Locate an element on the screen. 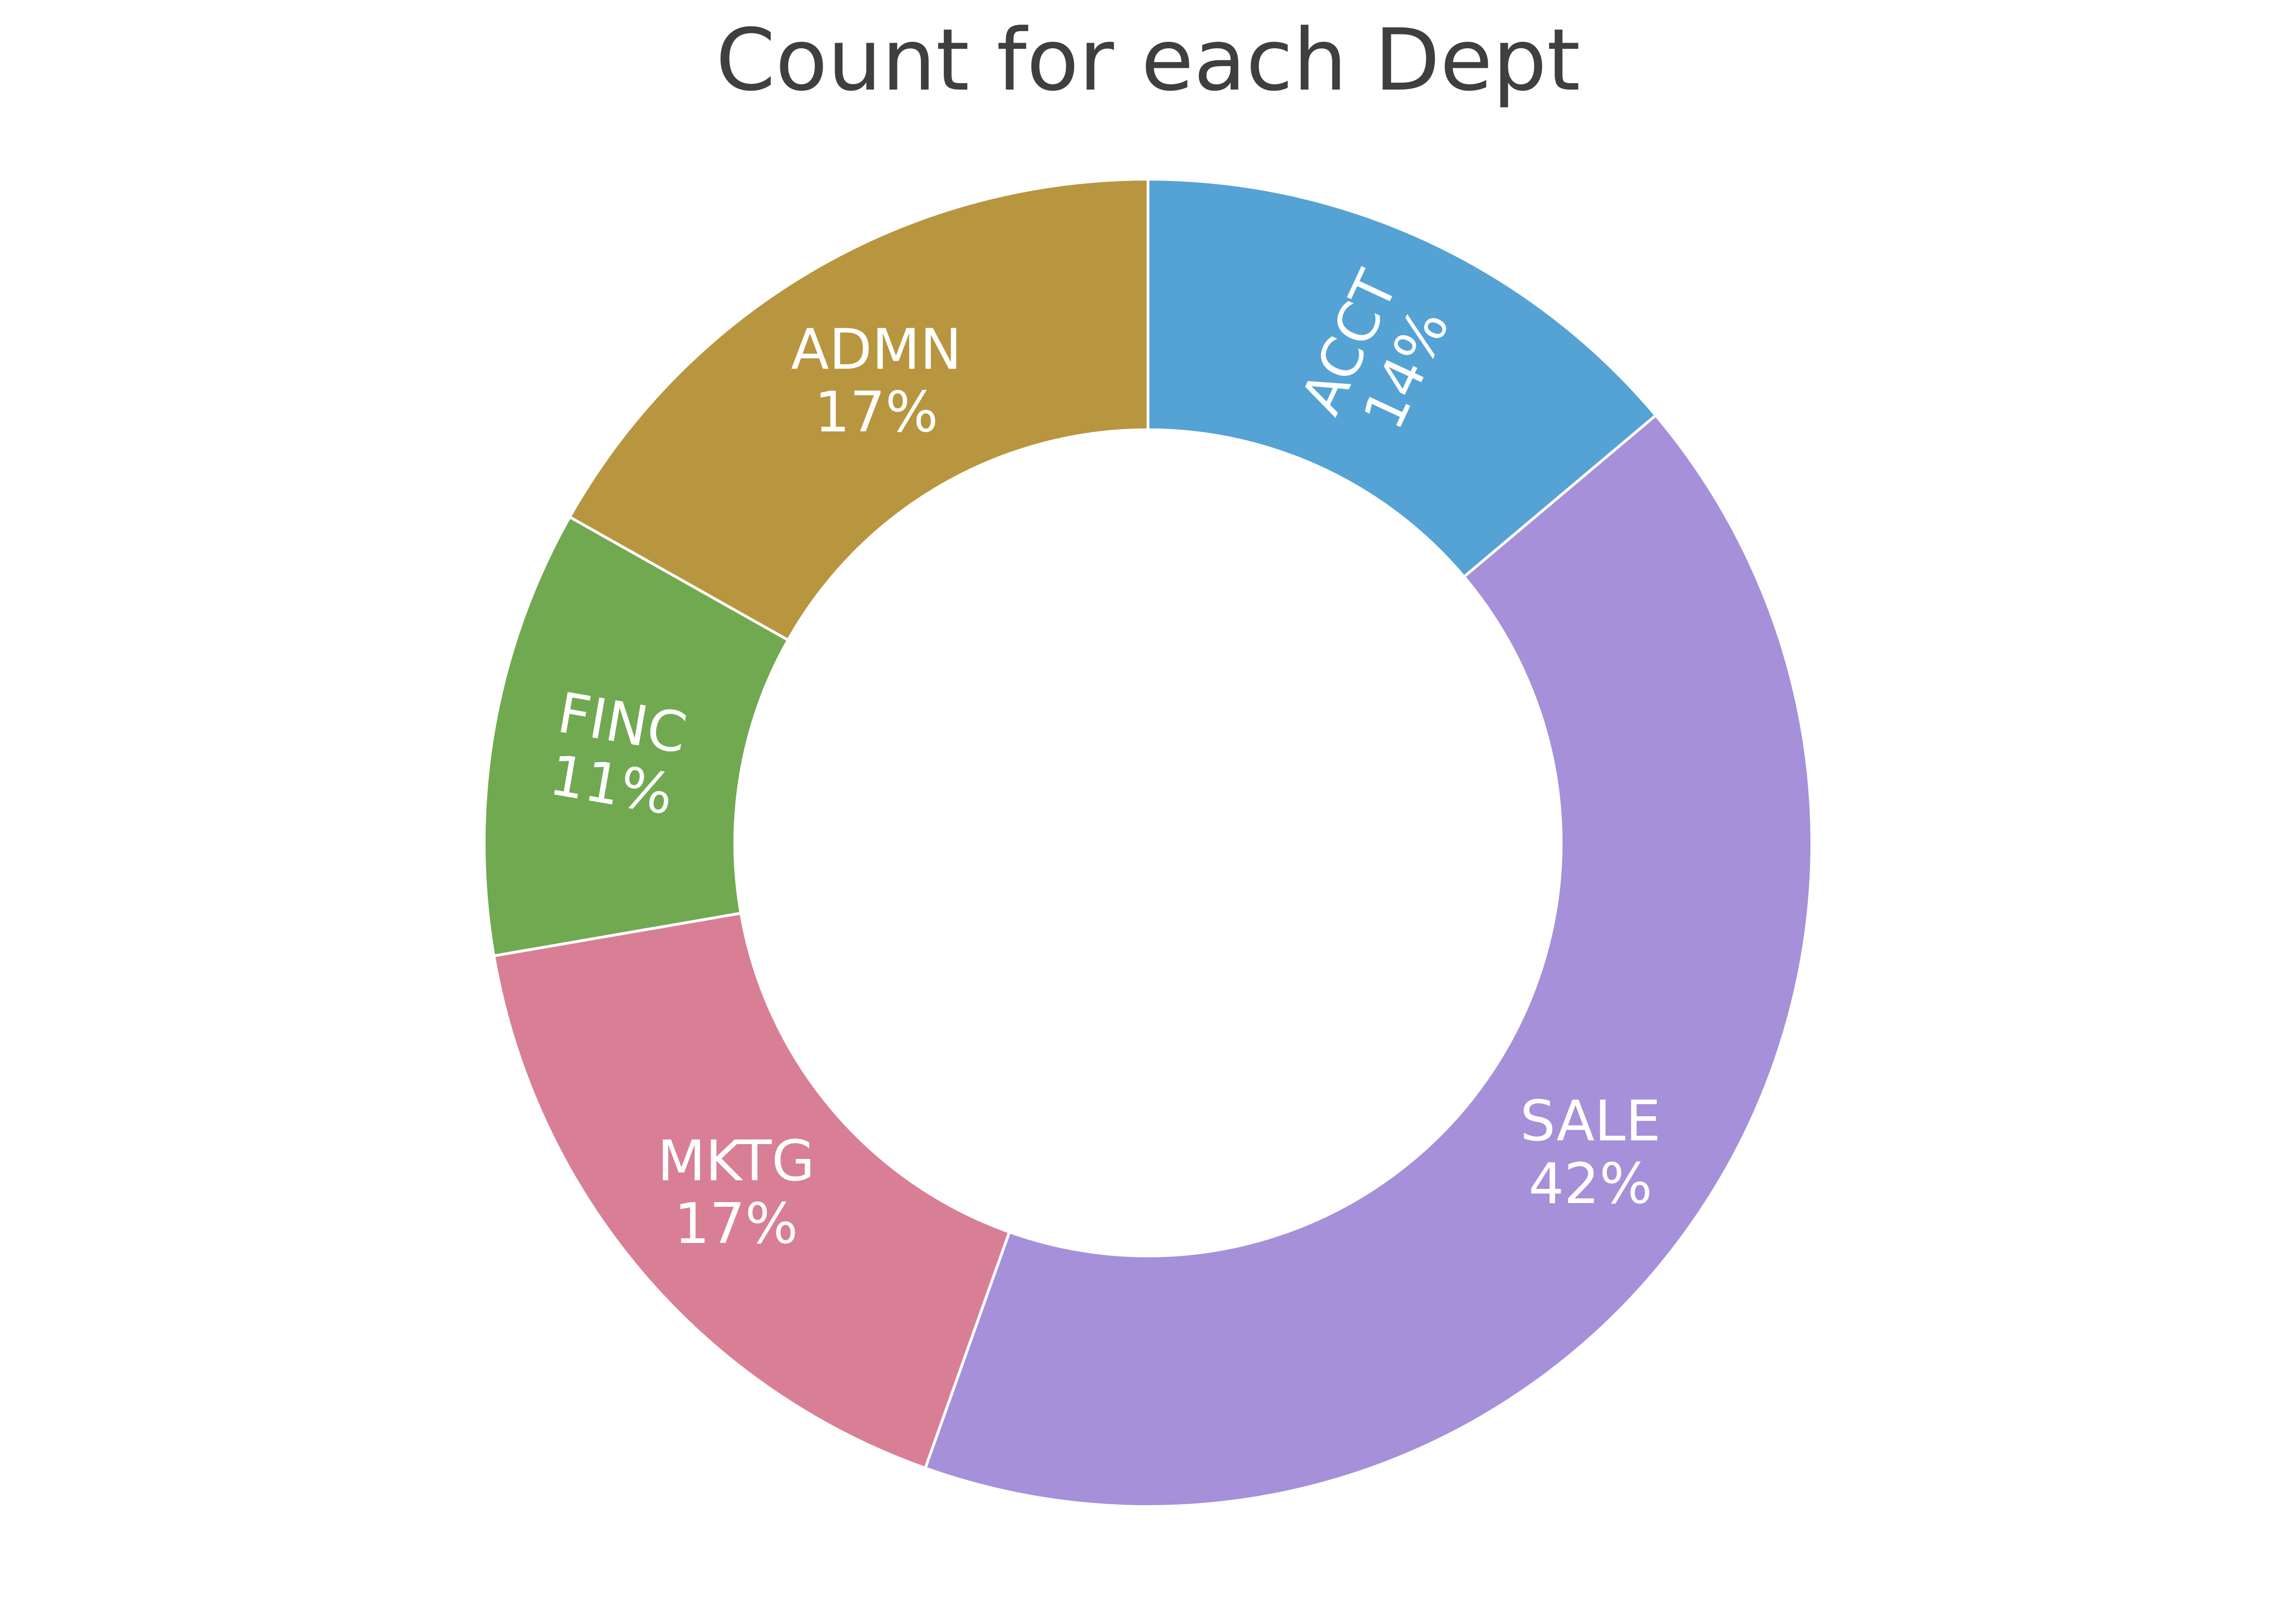 The width and height of the screenshot is (2296, 1611). donut-slice-mktg is located at coordinates (752, 1191).